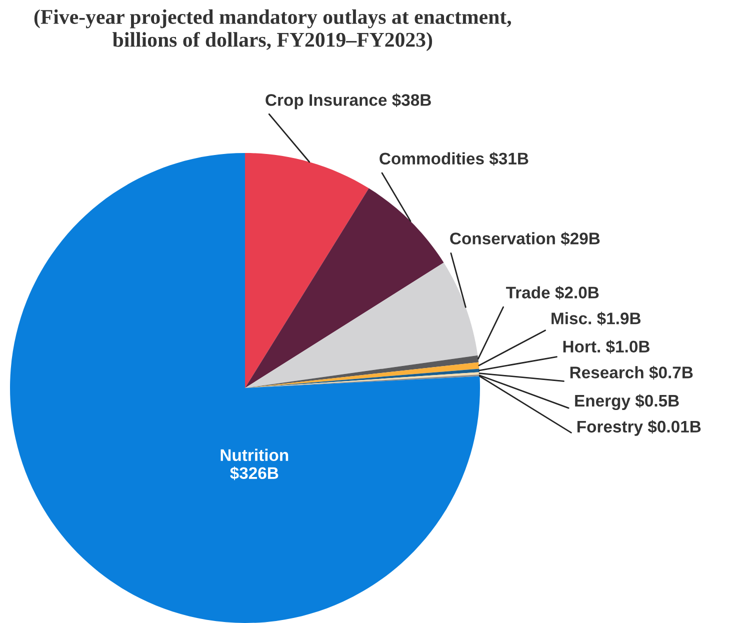  I want to click on slice-label: Nutrition, so click(254, 455).